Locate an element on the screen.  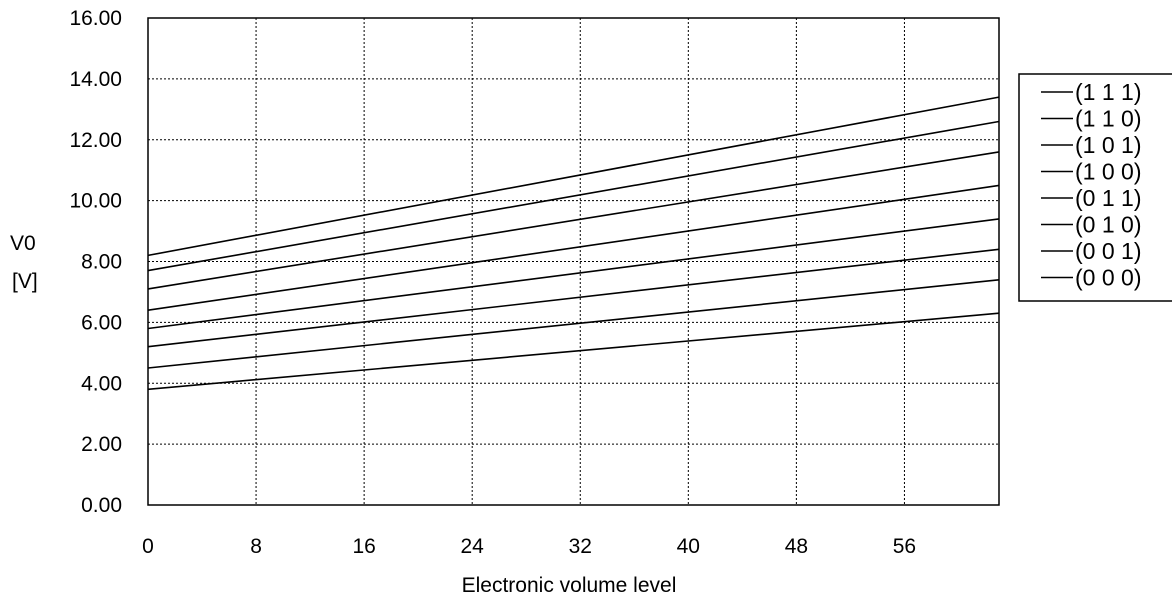
legend-label: (1 0 0) is located at coordinates (1108, 172).